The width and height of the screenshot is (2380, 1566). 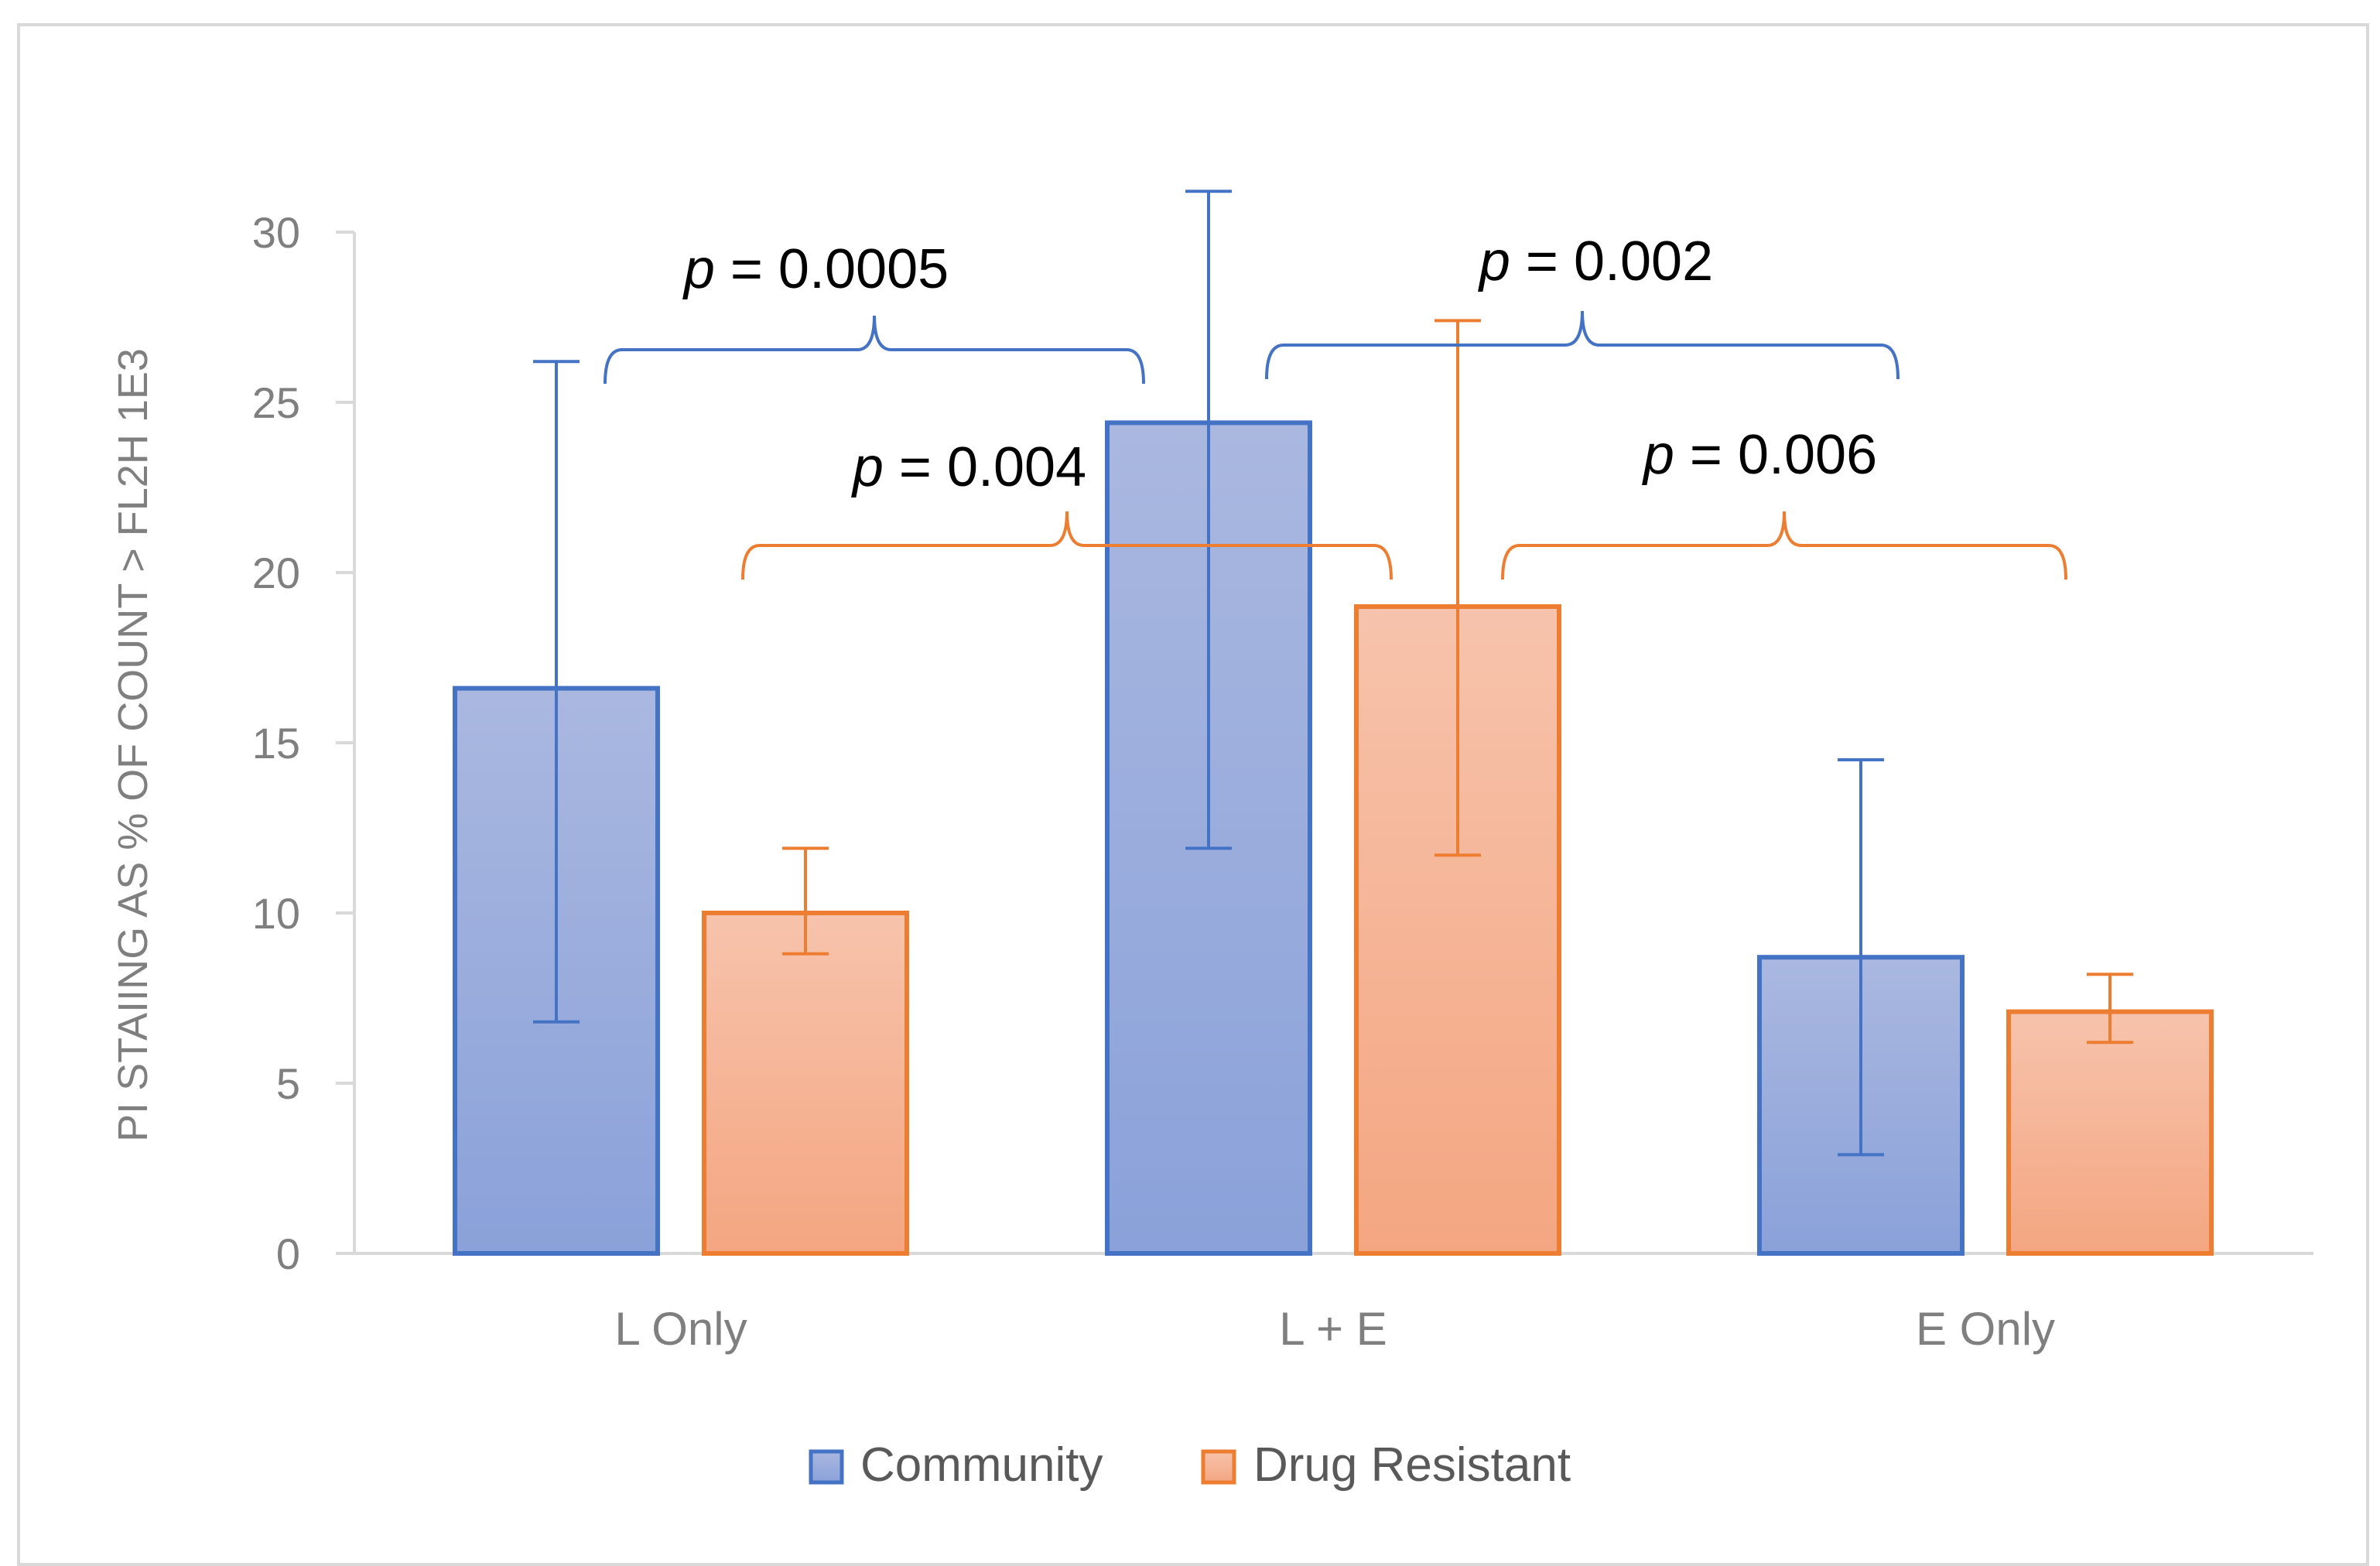 I want to click on legend-label: Drug Resistant, so click(x=1412, y=1465).